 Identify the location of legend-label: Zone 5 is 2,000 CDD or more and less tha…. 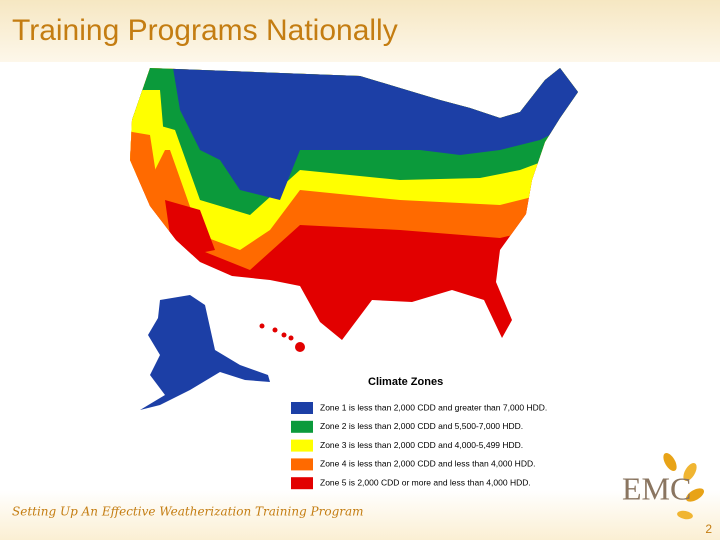
(425, 482).